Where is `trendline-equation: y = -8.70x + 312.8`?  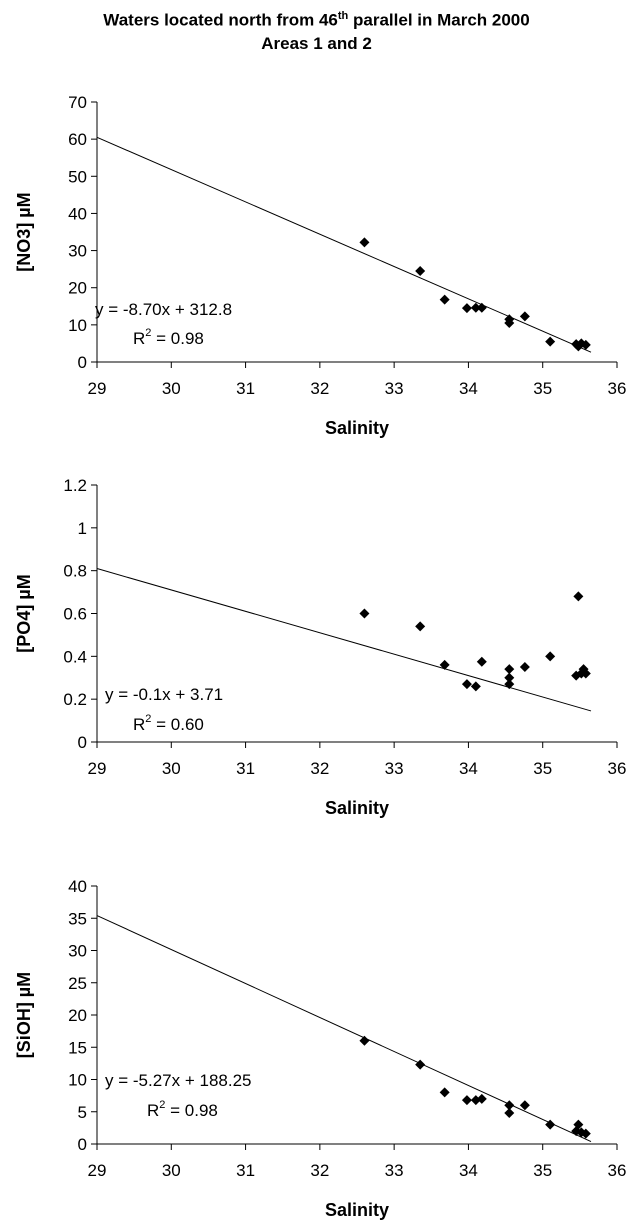 trendline-equation: y = -8.70x + 312.8 is located at coordinates (163, 309).